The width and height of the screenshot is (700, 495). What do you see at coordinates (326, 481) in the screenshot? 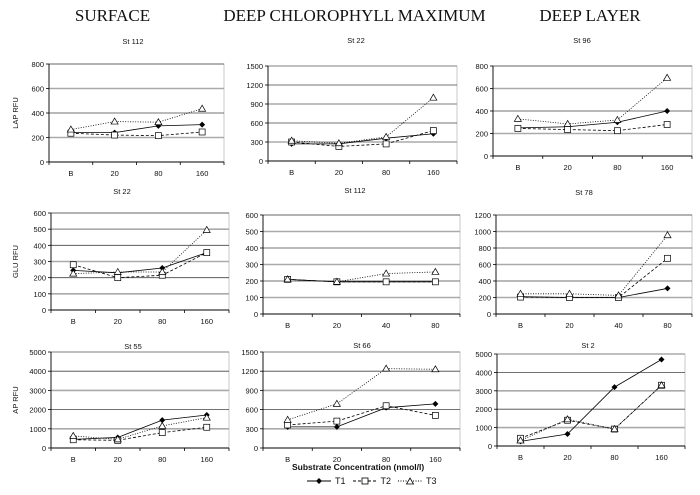
I see `legend-item-t1: T1` at bounding box center [326, 481].